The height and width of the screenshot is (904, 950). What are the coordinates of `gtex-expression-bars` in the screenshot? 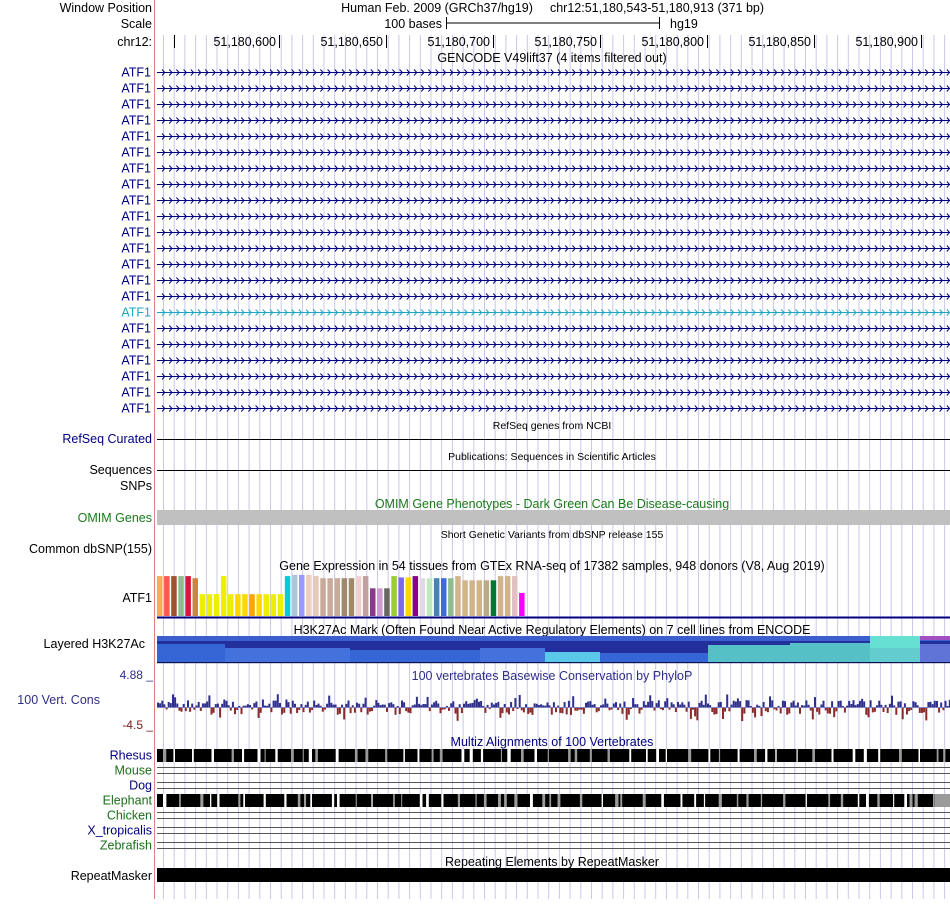 It's located at (341, 595).